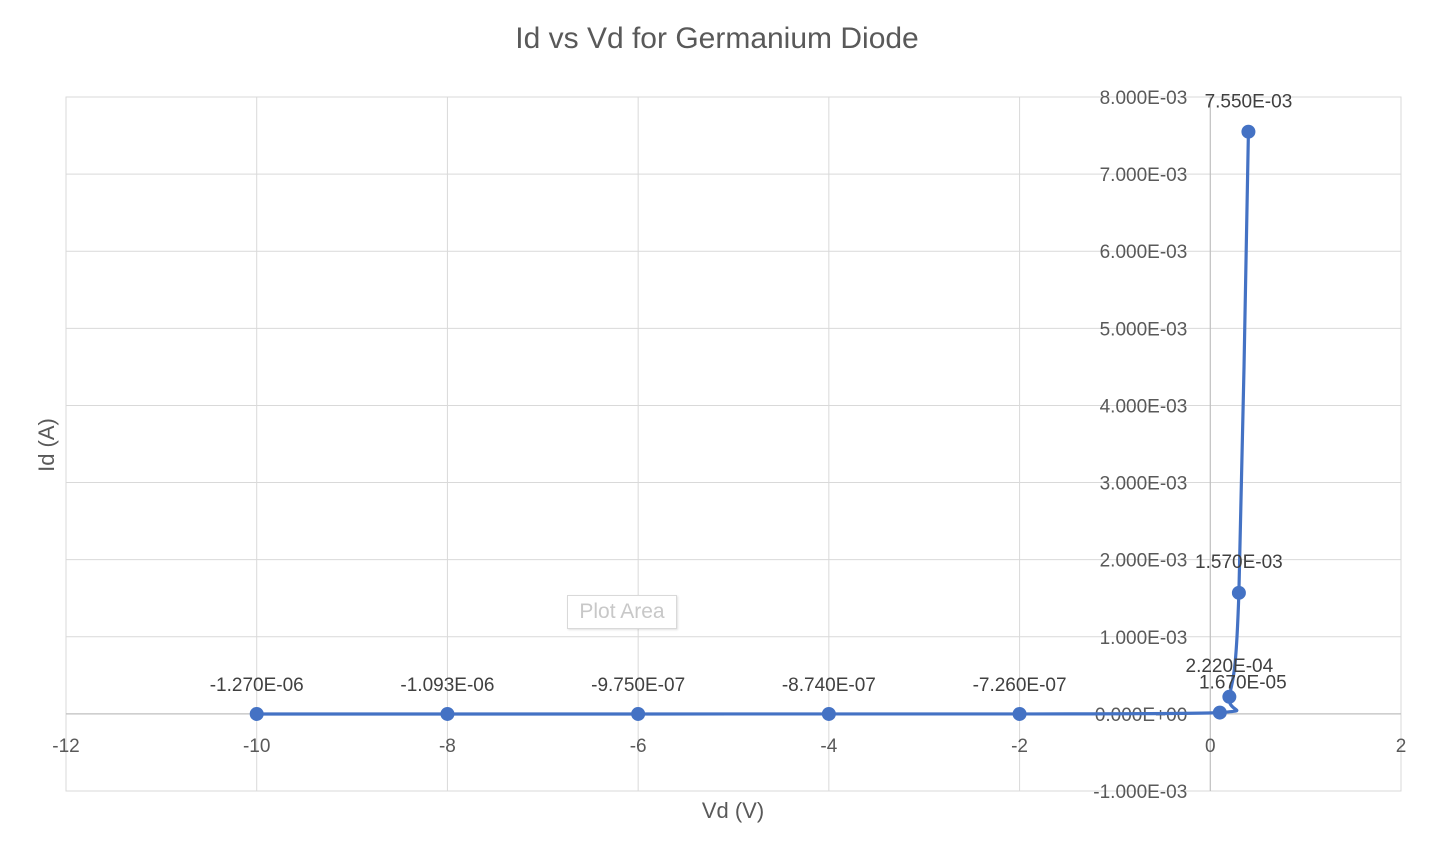 This screenshot has height=858, width=1434. Describe the element at coordinates (1144, 329) in the screenshot. I see `y-tick-label: 5.000E-03` at that location.